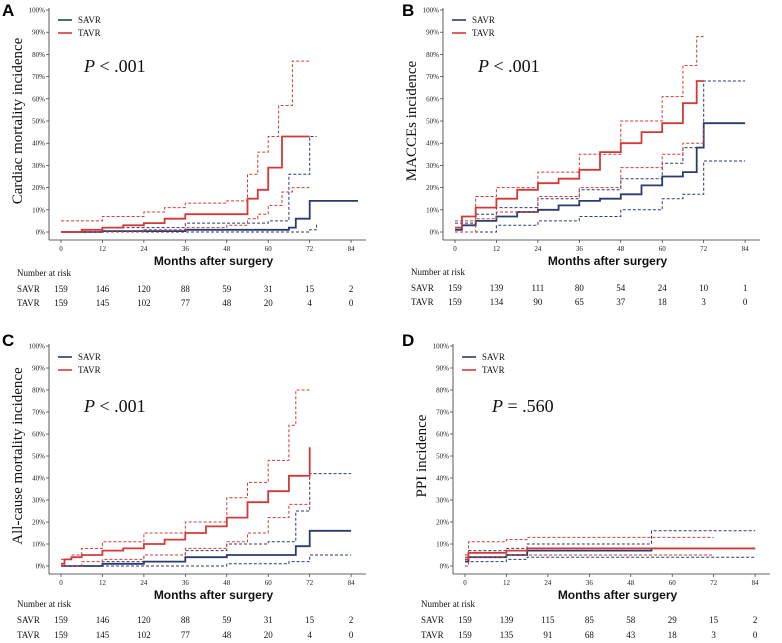 This screenshot has height=643, width=782. I want to click on risk-savr-value: 58, so click(631, 620).